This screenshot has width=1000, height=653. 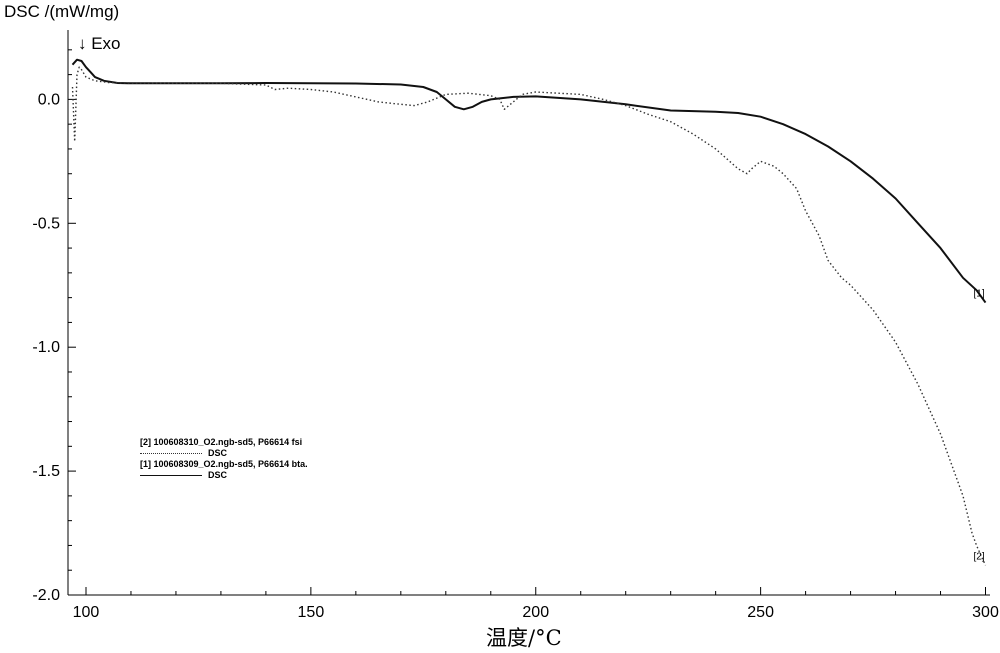 What do you see at coordinates (979, 556) in the screenshot?
I see `curve-tag-2: [2]` at bounding box center [979, 556].